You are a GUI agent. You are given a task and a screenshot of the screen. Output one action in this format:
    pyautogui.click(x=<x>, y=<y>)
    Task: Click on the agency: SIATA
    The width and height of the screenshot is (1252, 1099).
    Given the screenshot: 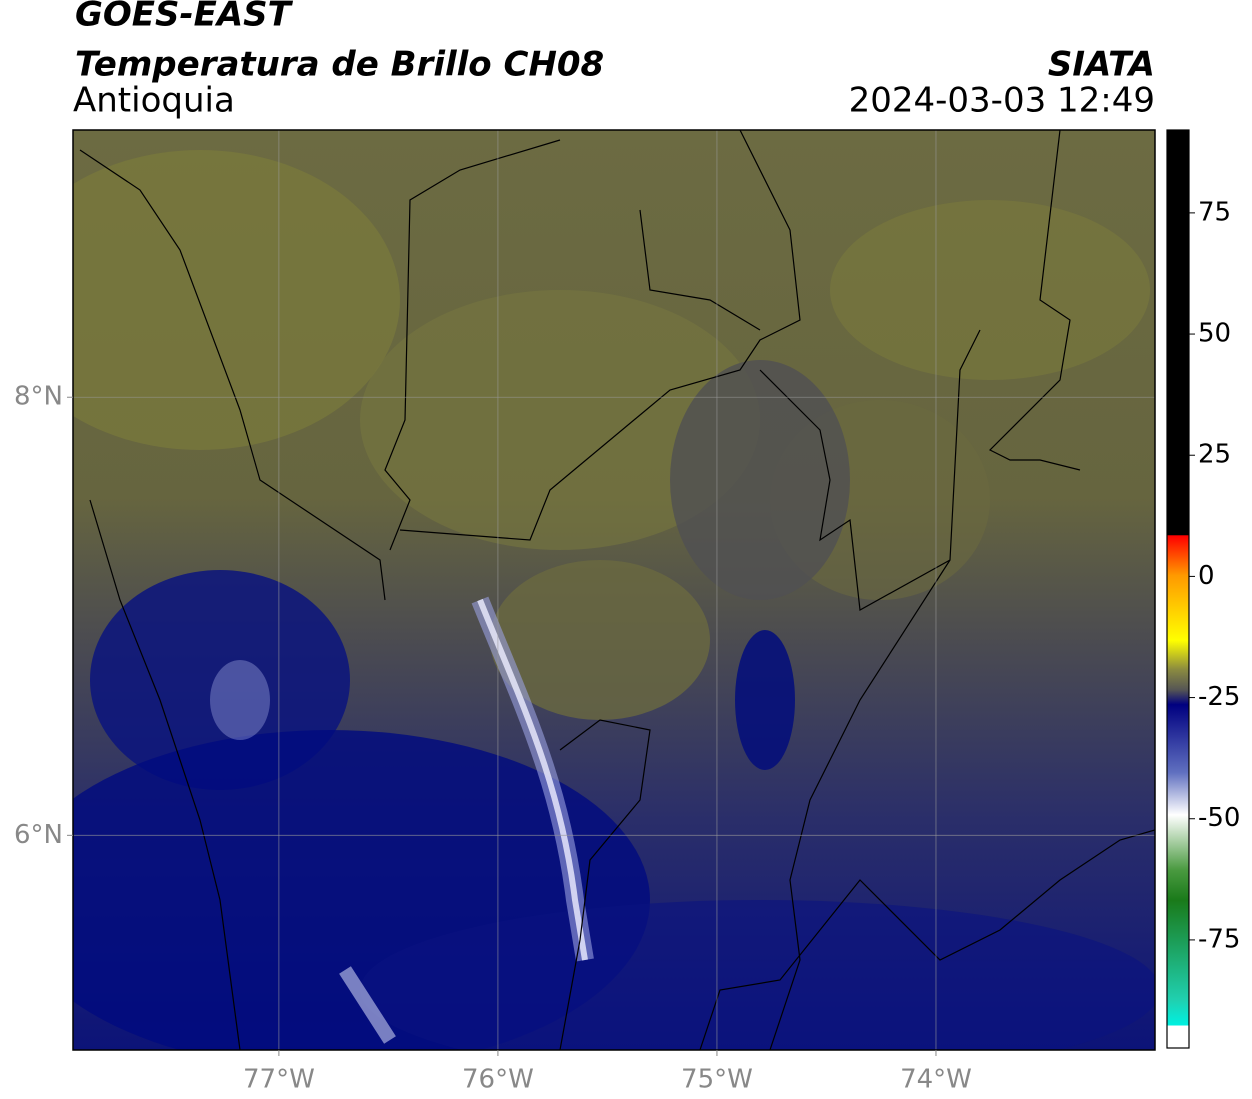 What is the action you would take?
    pyautogui.click(x=1101, y=65)
    